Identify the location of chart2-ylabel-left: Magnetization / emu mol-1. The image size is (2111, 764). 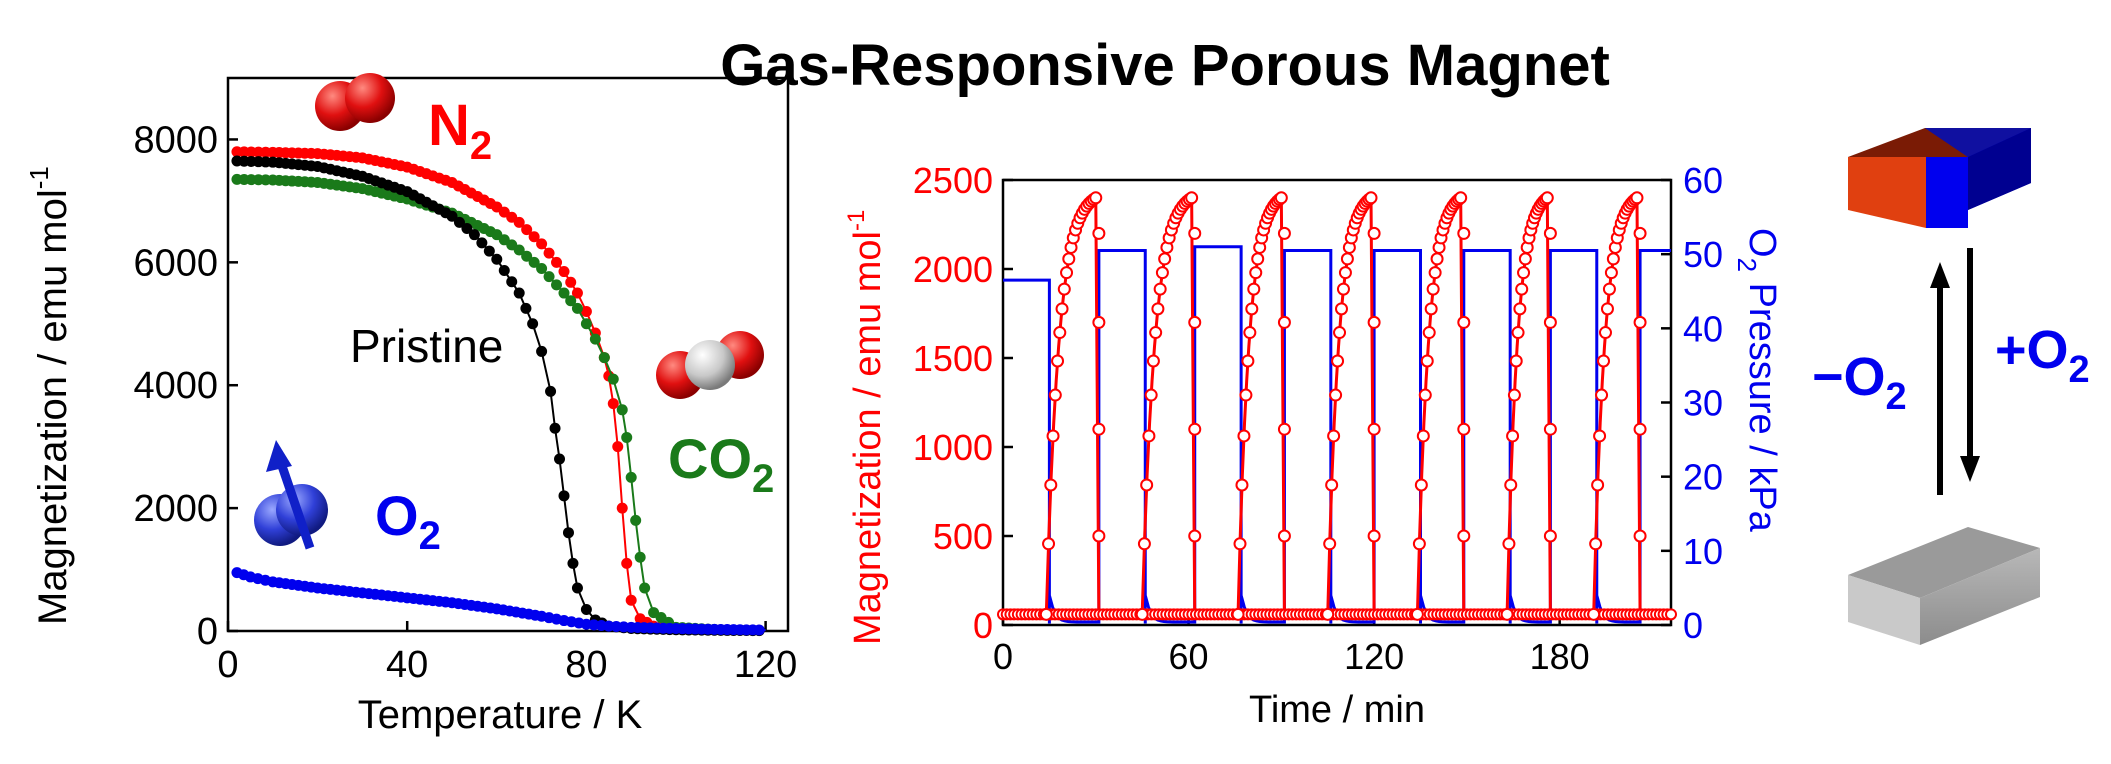
(866, 427).